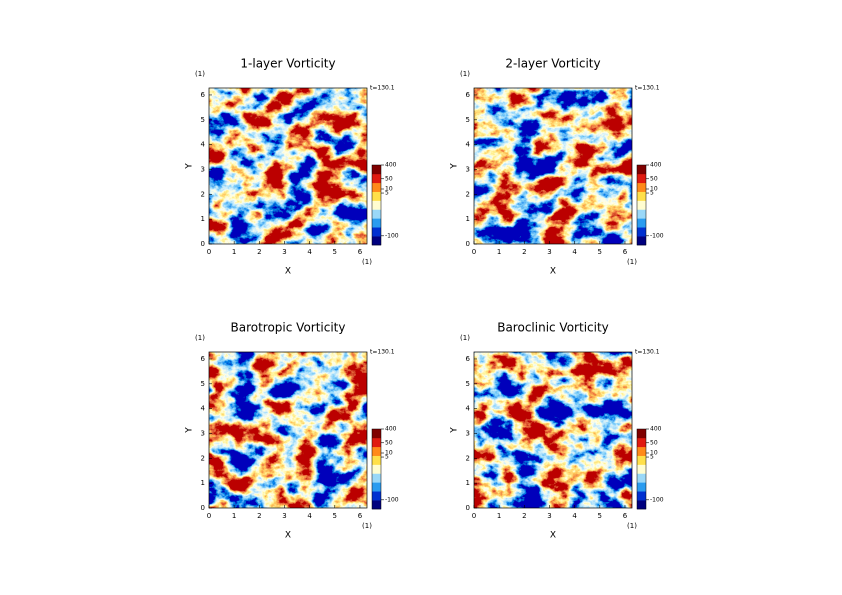 The height and width of the screenshot is (595, 842). I want to click on field, so click(288, 430).